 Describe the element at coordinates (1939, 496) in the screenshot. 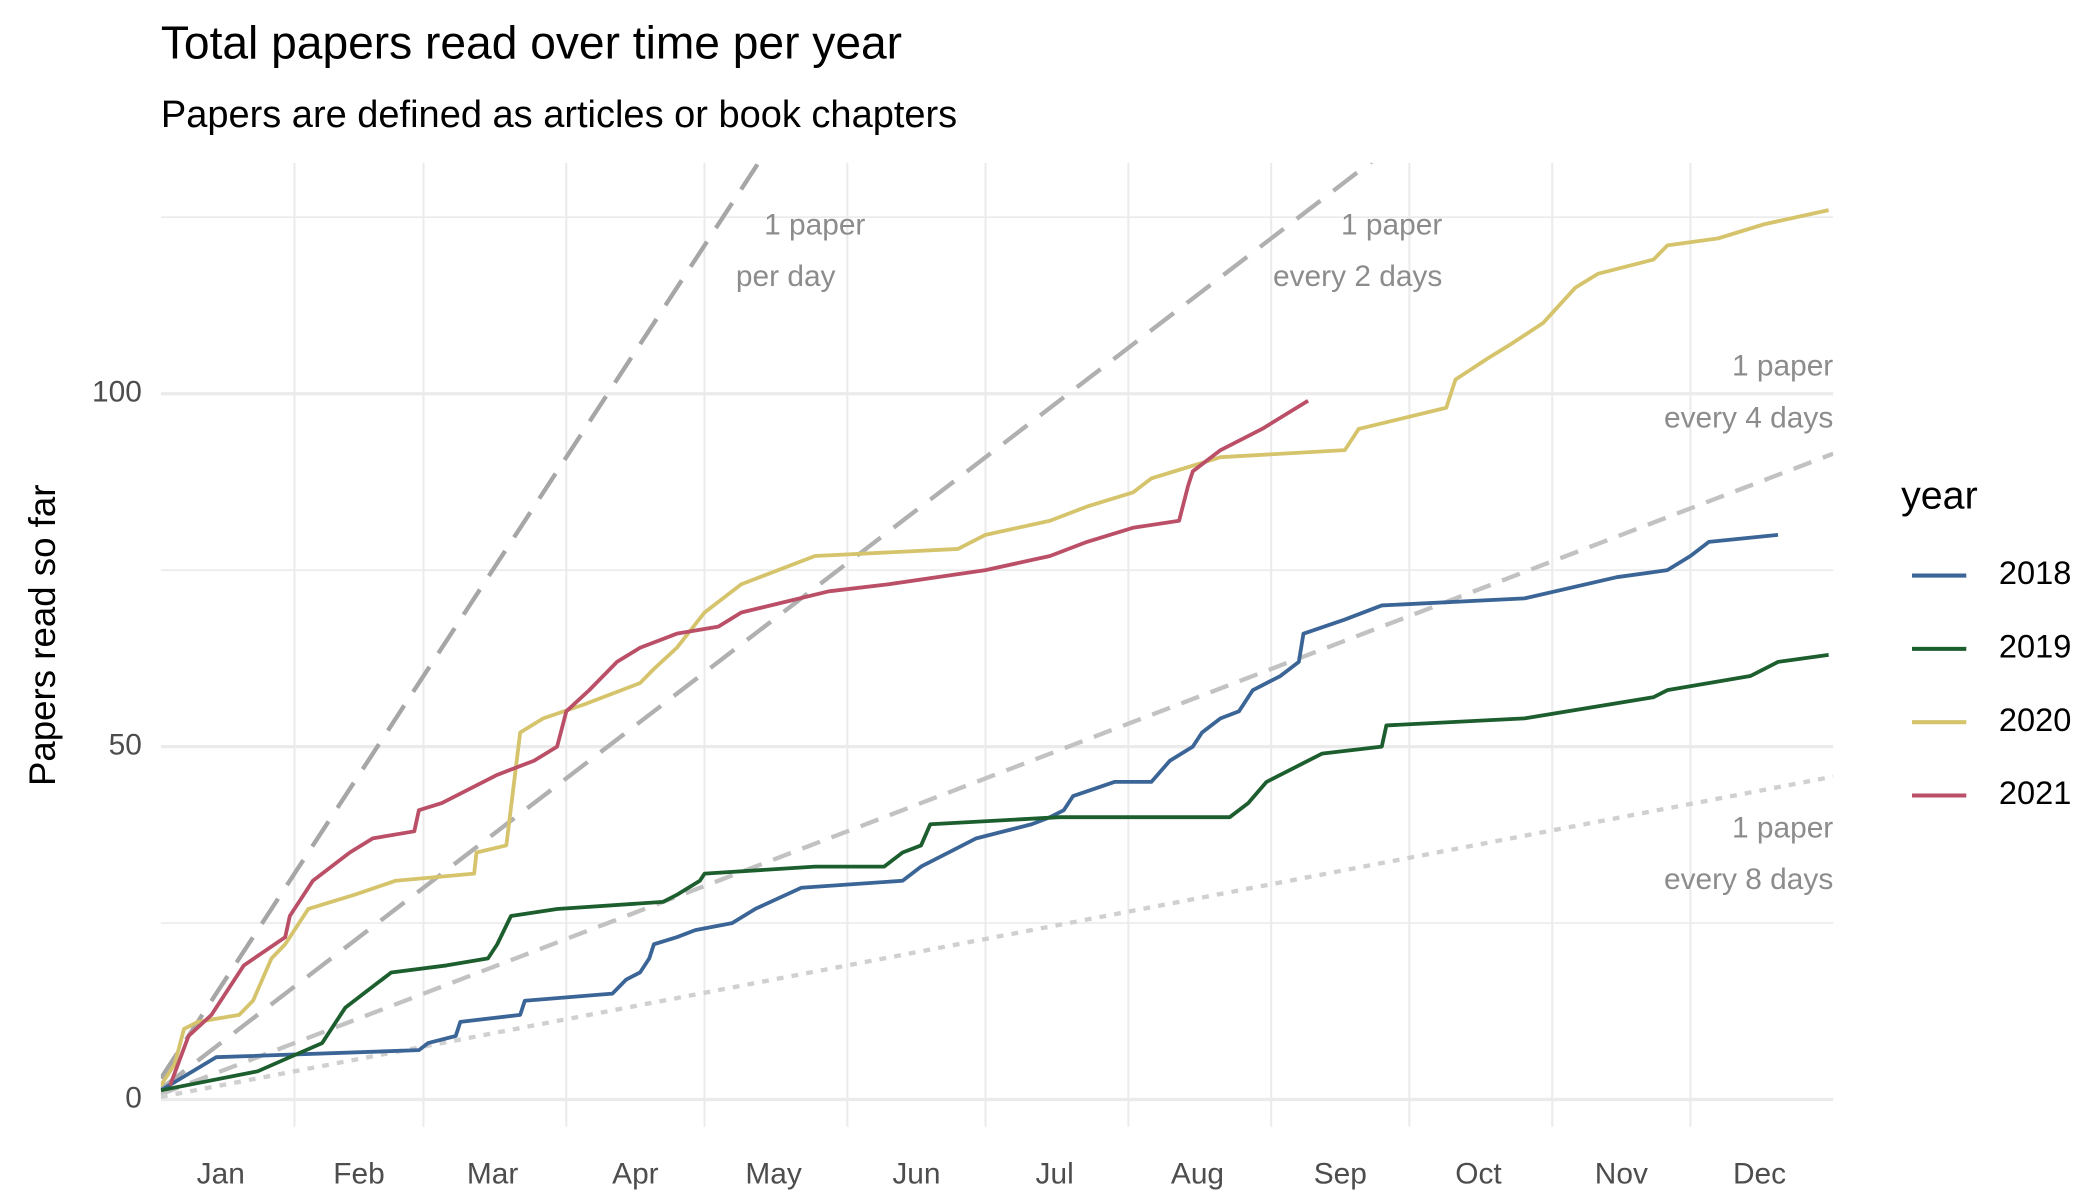

I see `legend-title: year` at that location.